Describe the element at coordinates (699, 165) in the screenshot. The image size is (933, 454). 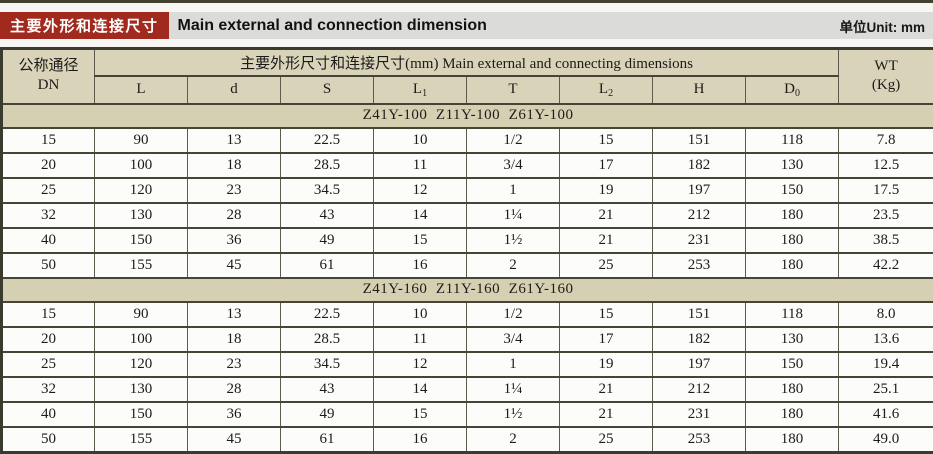
I see `table-cell: 182` at that location.